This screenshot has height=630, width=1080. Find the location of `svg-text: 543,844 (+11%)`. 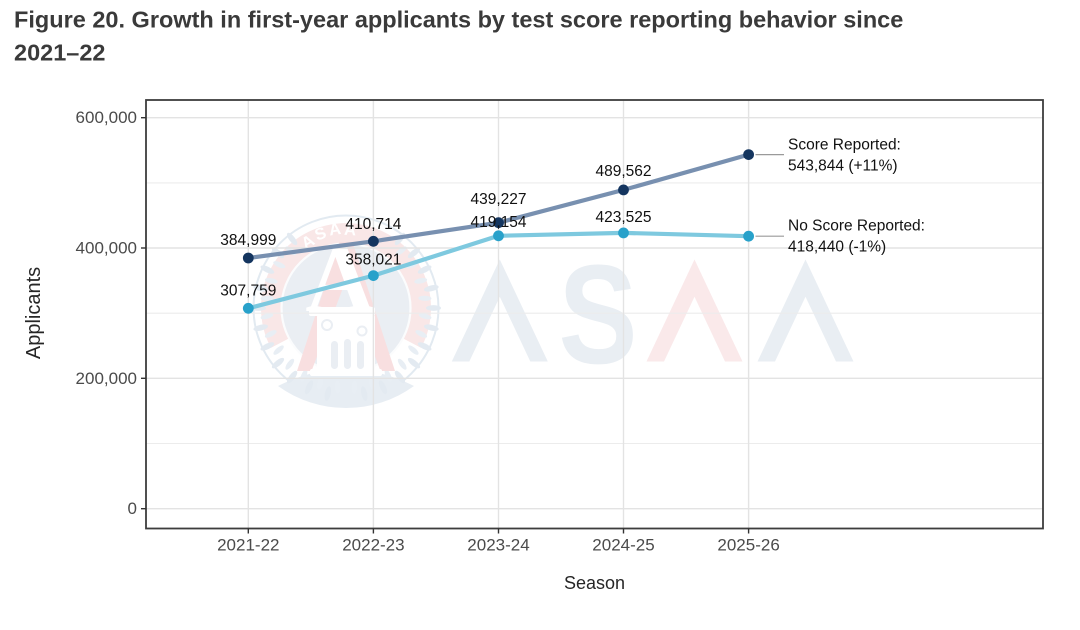

svg-text: 543,844 (+11%) is located at coordinates (843, 166).